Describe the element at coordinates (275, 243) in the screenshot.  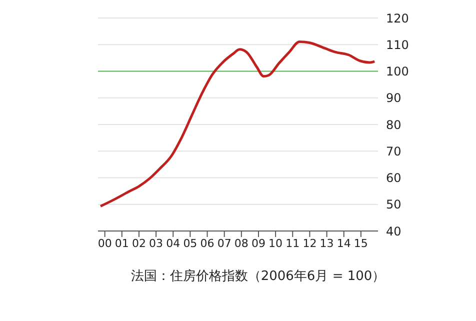
I see `x-tick-label: 10` at that location.